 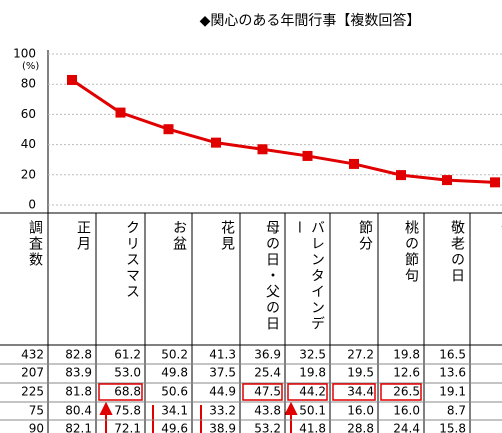 I want to click on table-cell: 82.1, so click(x=78, y=427).